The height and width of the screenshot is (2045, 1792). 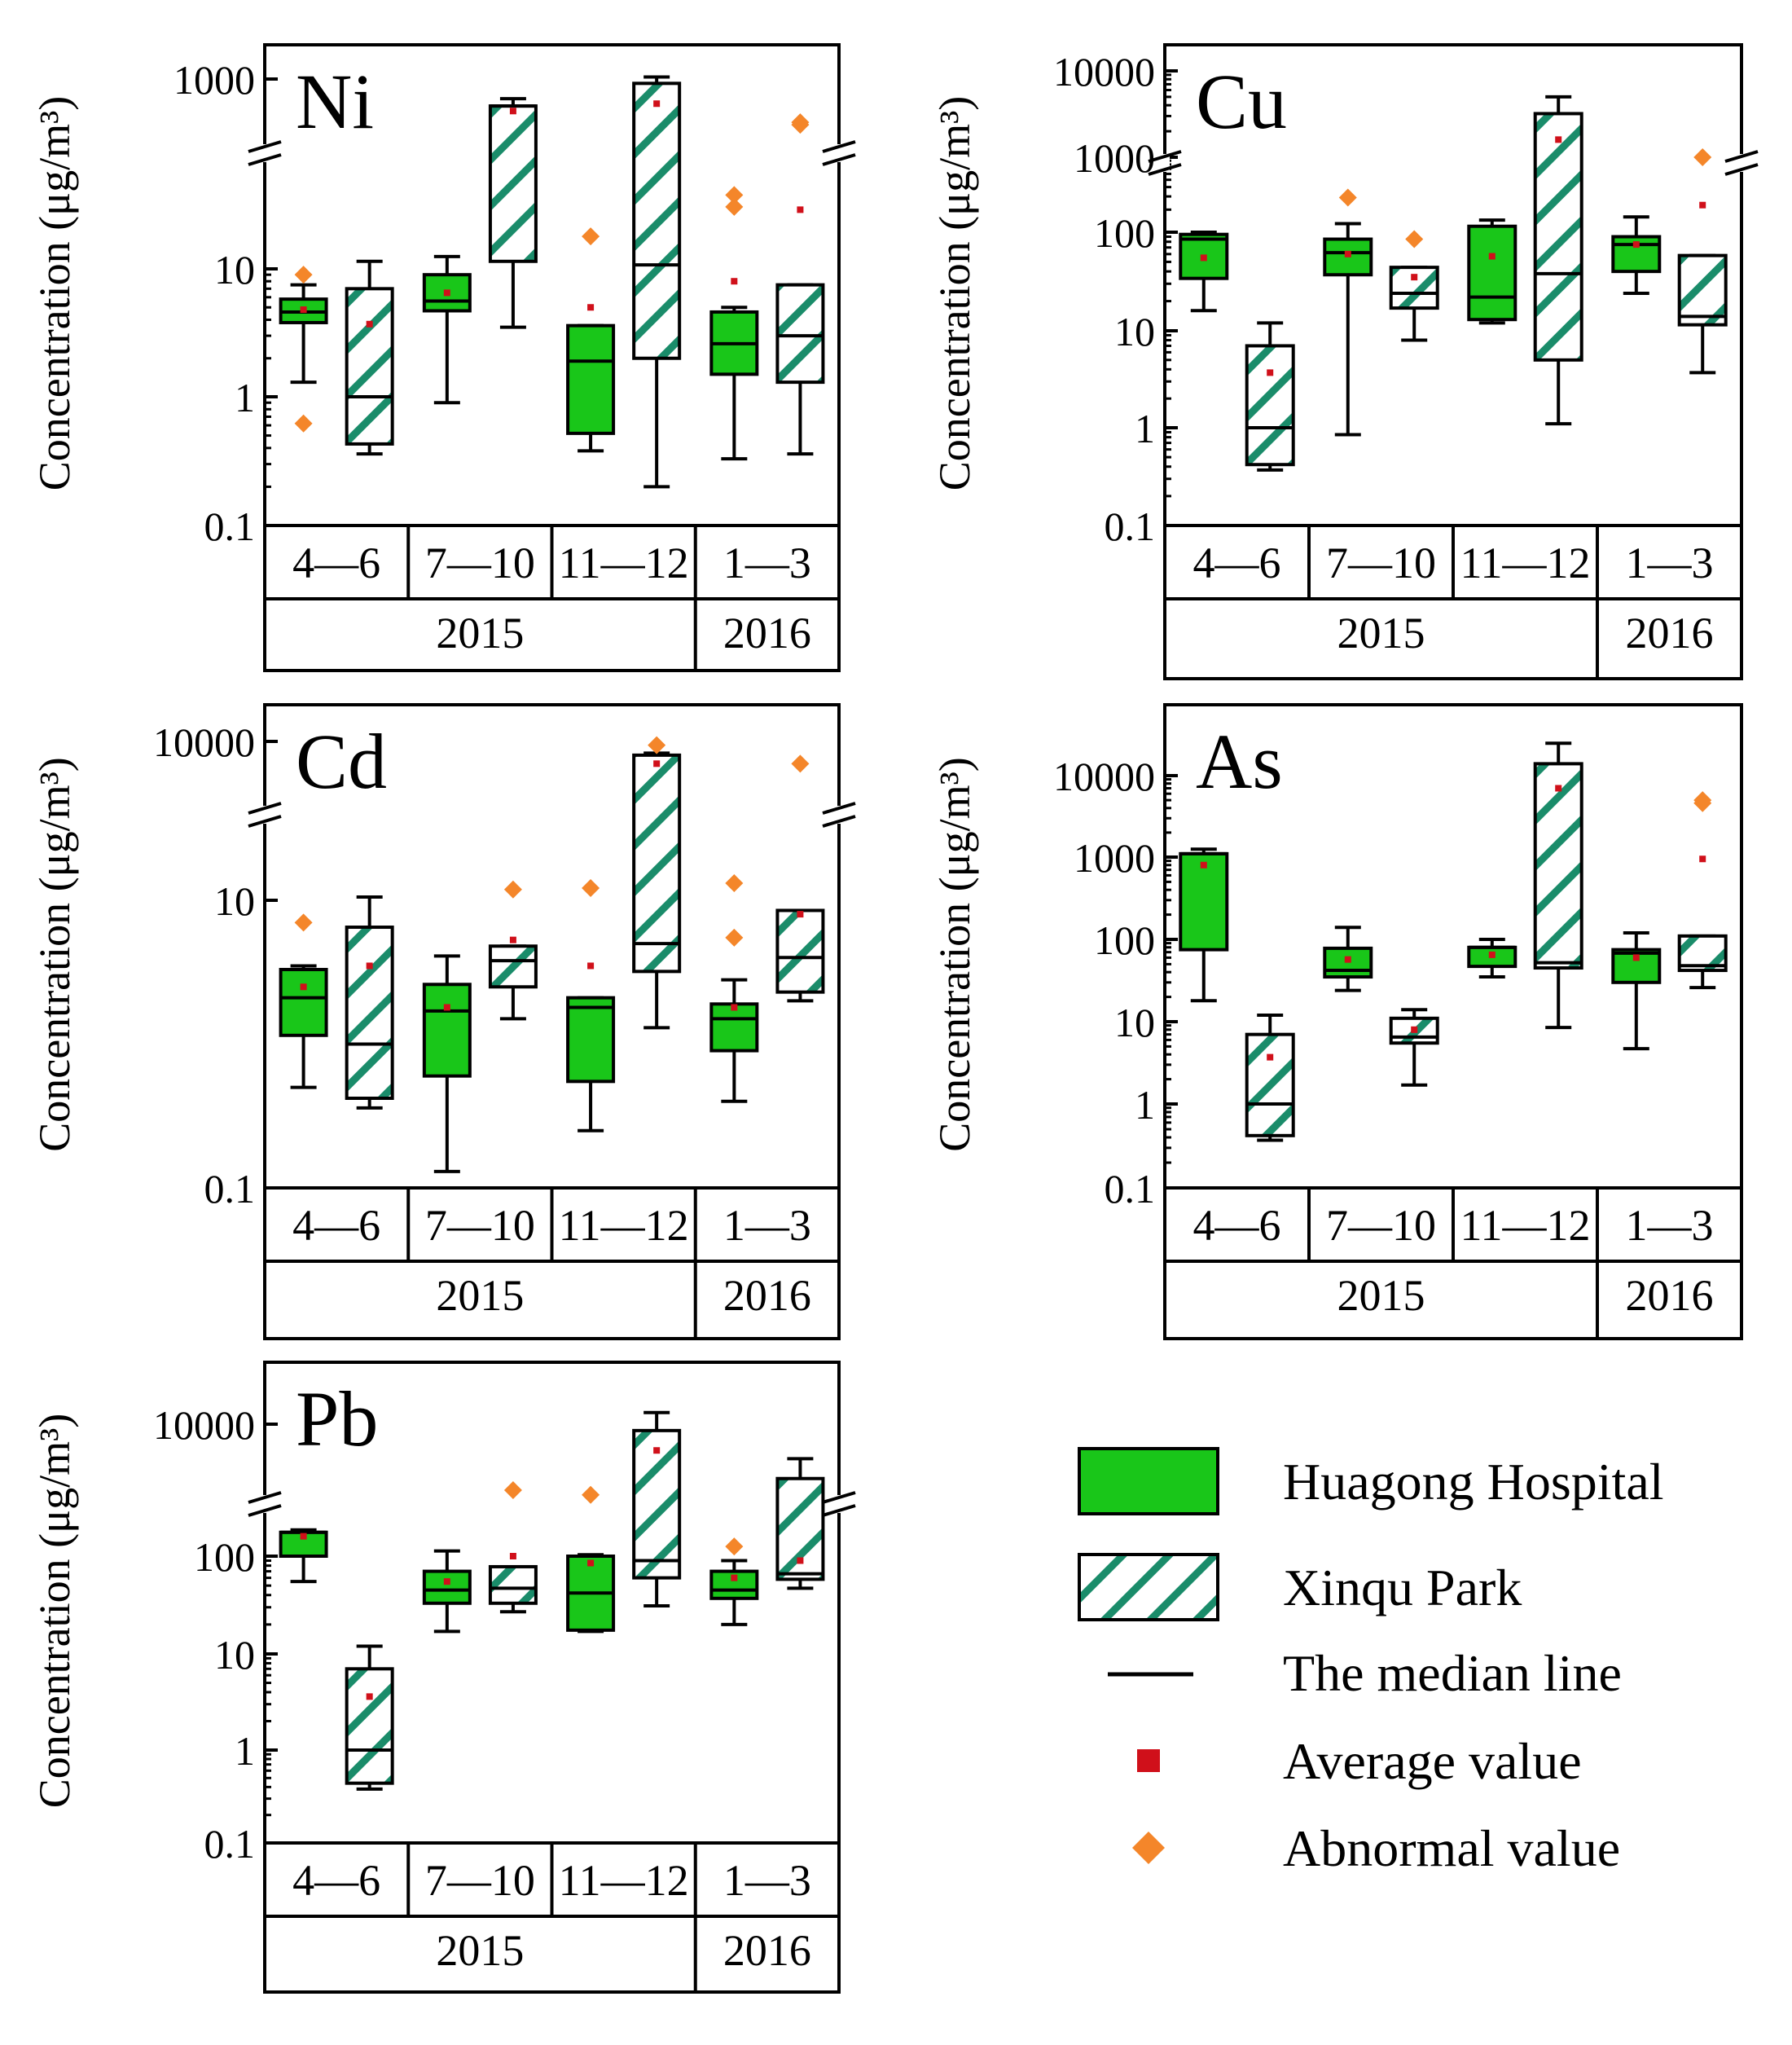 What do you see at coordinates (1670, 1296) in the screenshot?
I see `year-group-label: 2016` at bounding box center [1670, 1296].